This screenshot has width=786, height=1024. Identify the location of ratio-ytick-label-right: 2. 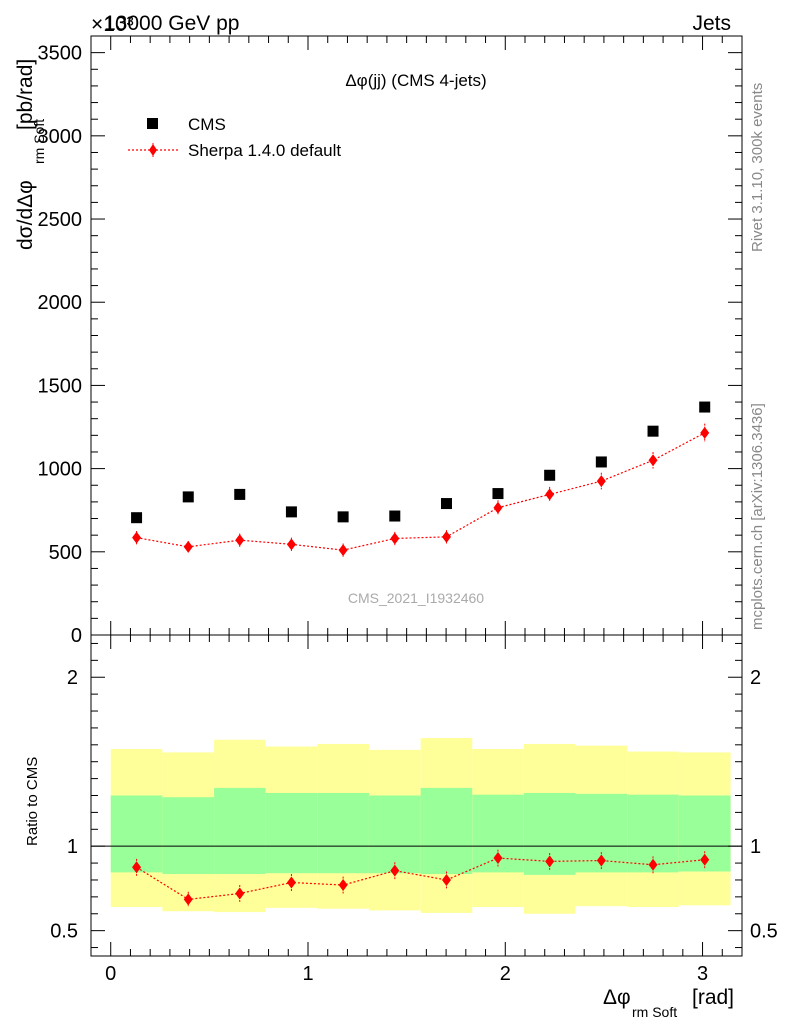
(755, 678).